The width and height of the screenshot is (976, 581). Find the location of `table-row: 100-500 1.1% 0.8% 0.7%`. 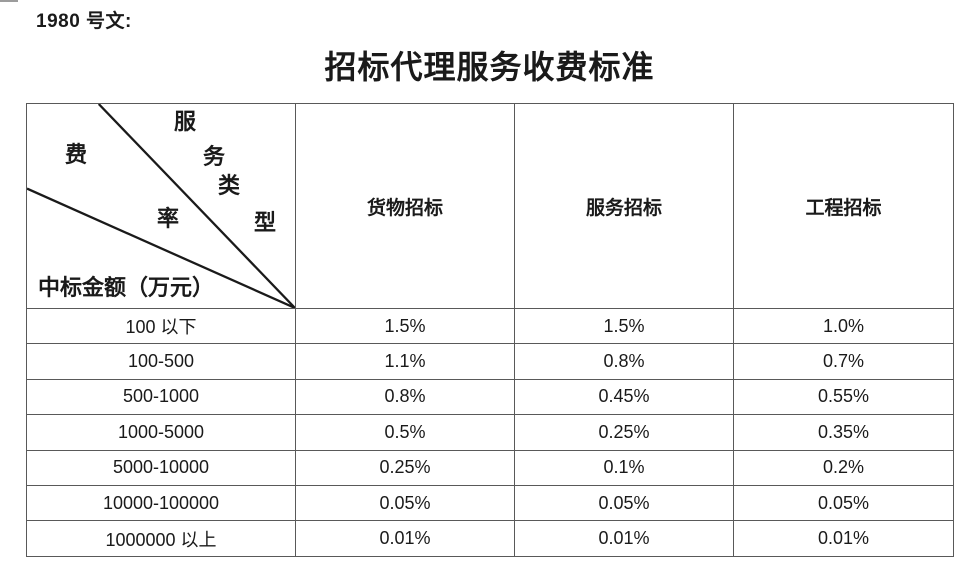

table-row: 100-500 1.1% 0.8% 0.7% is located at coordinates (490, 361).